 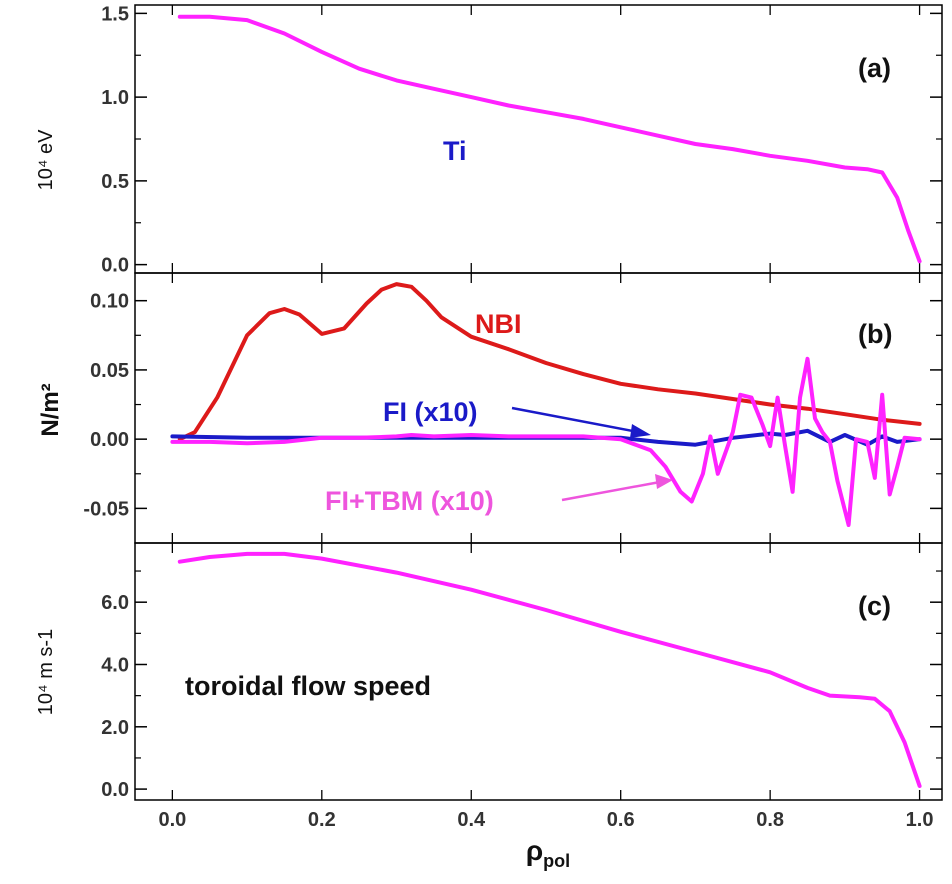 I want to click on panel-c-label: (c), so click(x=874, y=606).